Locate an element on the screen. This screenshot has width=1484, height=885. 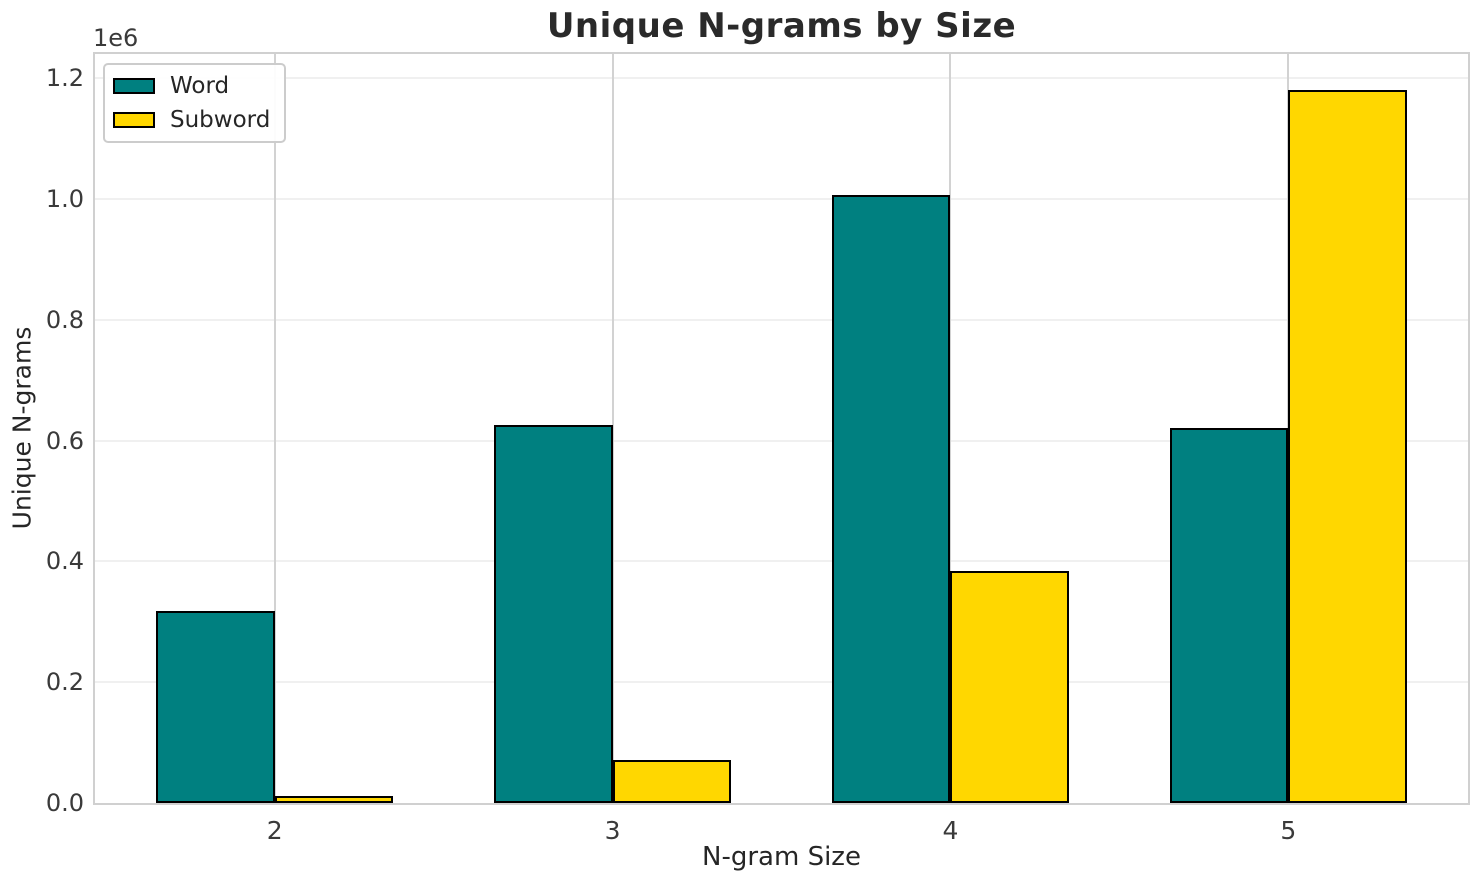
bar-subword-n3 is located at coordinates (671, 781).